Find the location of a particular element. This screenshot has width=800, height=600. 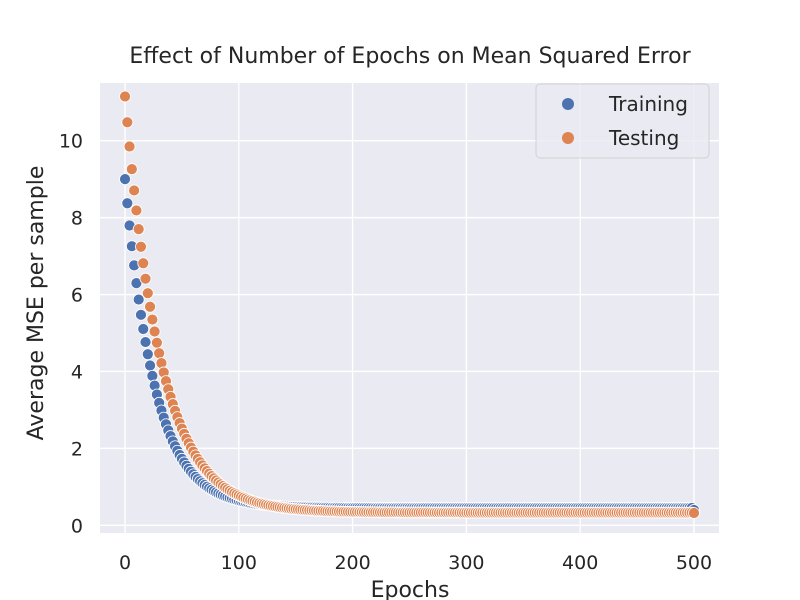

x-tick-label: 500 is located at coordinates (694, 563).